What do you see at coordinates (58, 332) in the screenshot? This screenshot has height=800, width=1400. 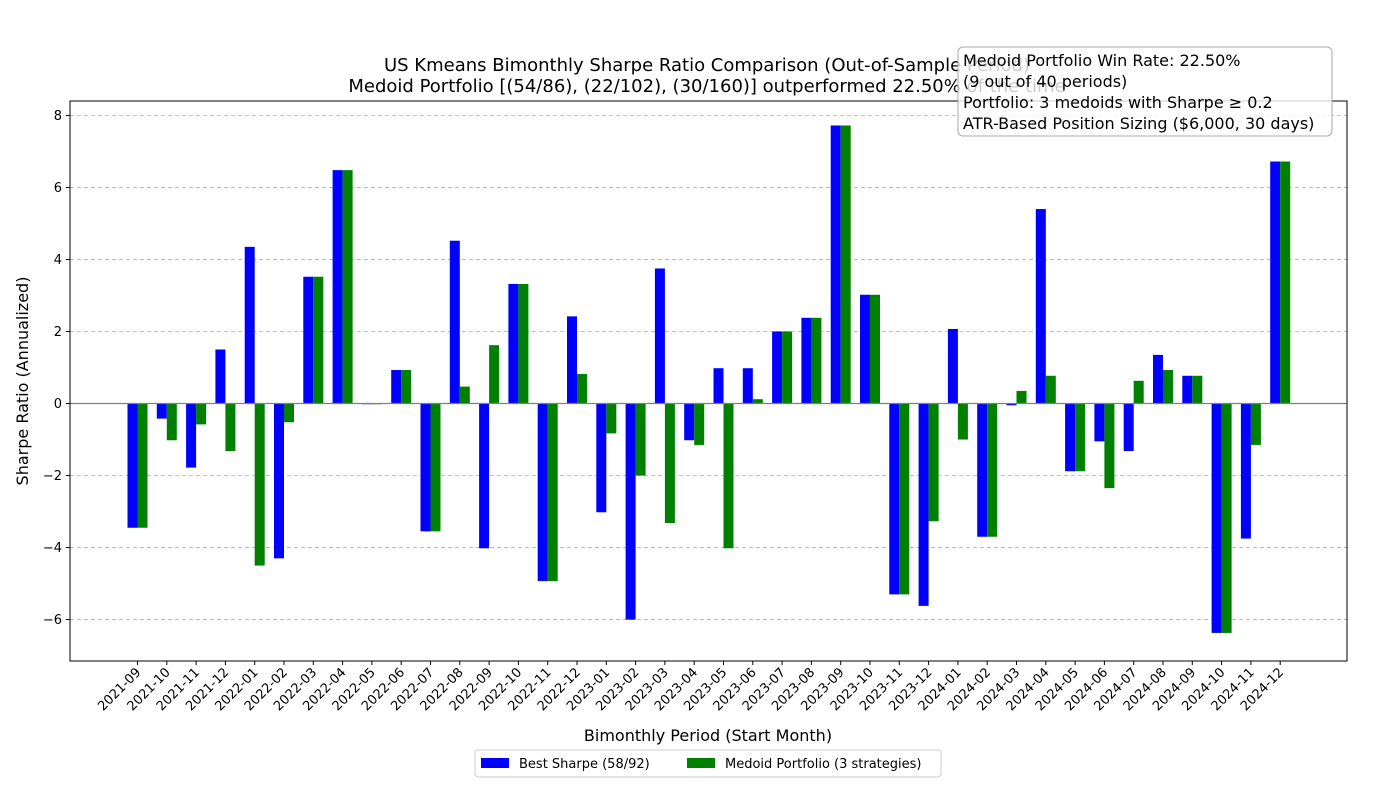 I see `y-tick-label: 2` at bounding box center [58, 332].